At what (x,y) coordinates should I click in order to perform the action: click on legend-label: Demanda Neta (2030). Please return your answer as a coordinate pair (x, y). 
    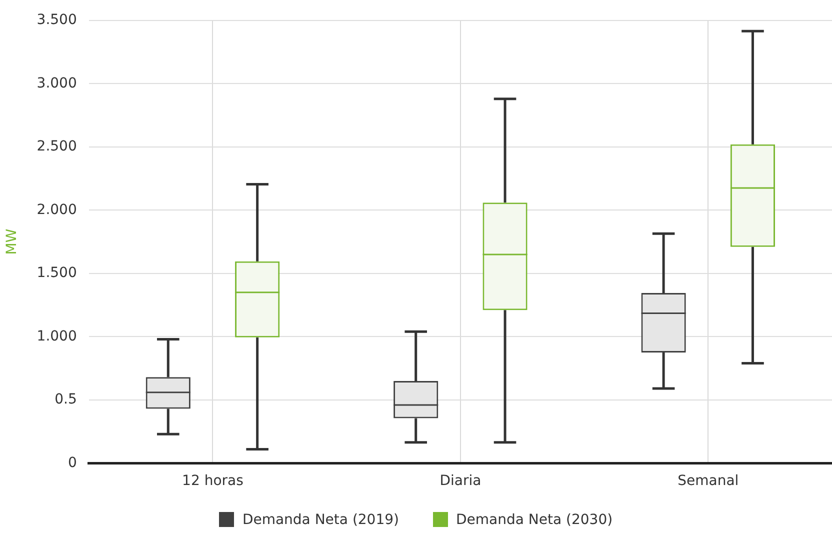
    Looking at the image, I should click on (534, 520).